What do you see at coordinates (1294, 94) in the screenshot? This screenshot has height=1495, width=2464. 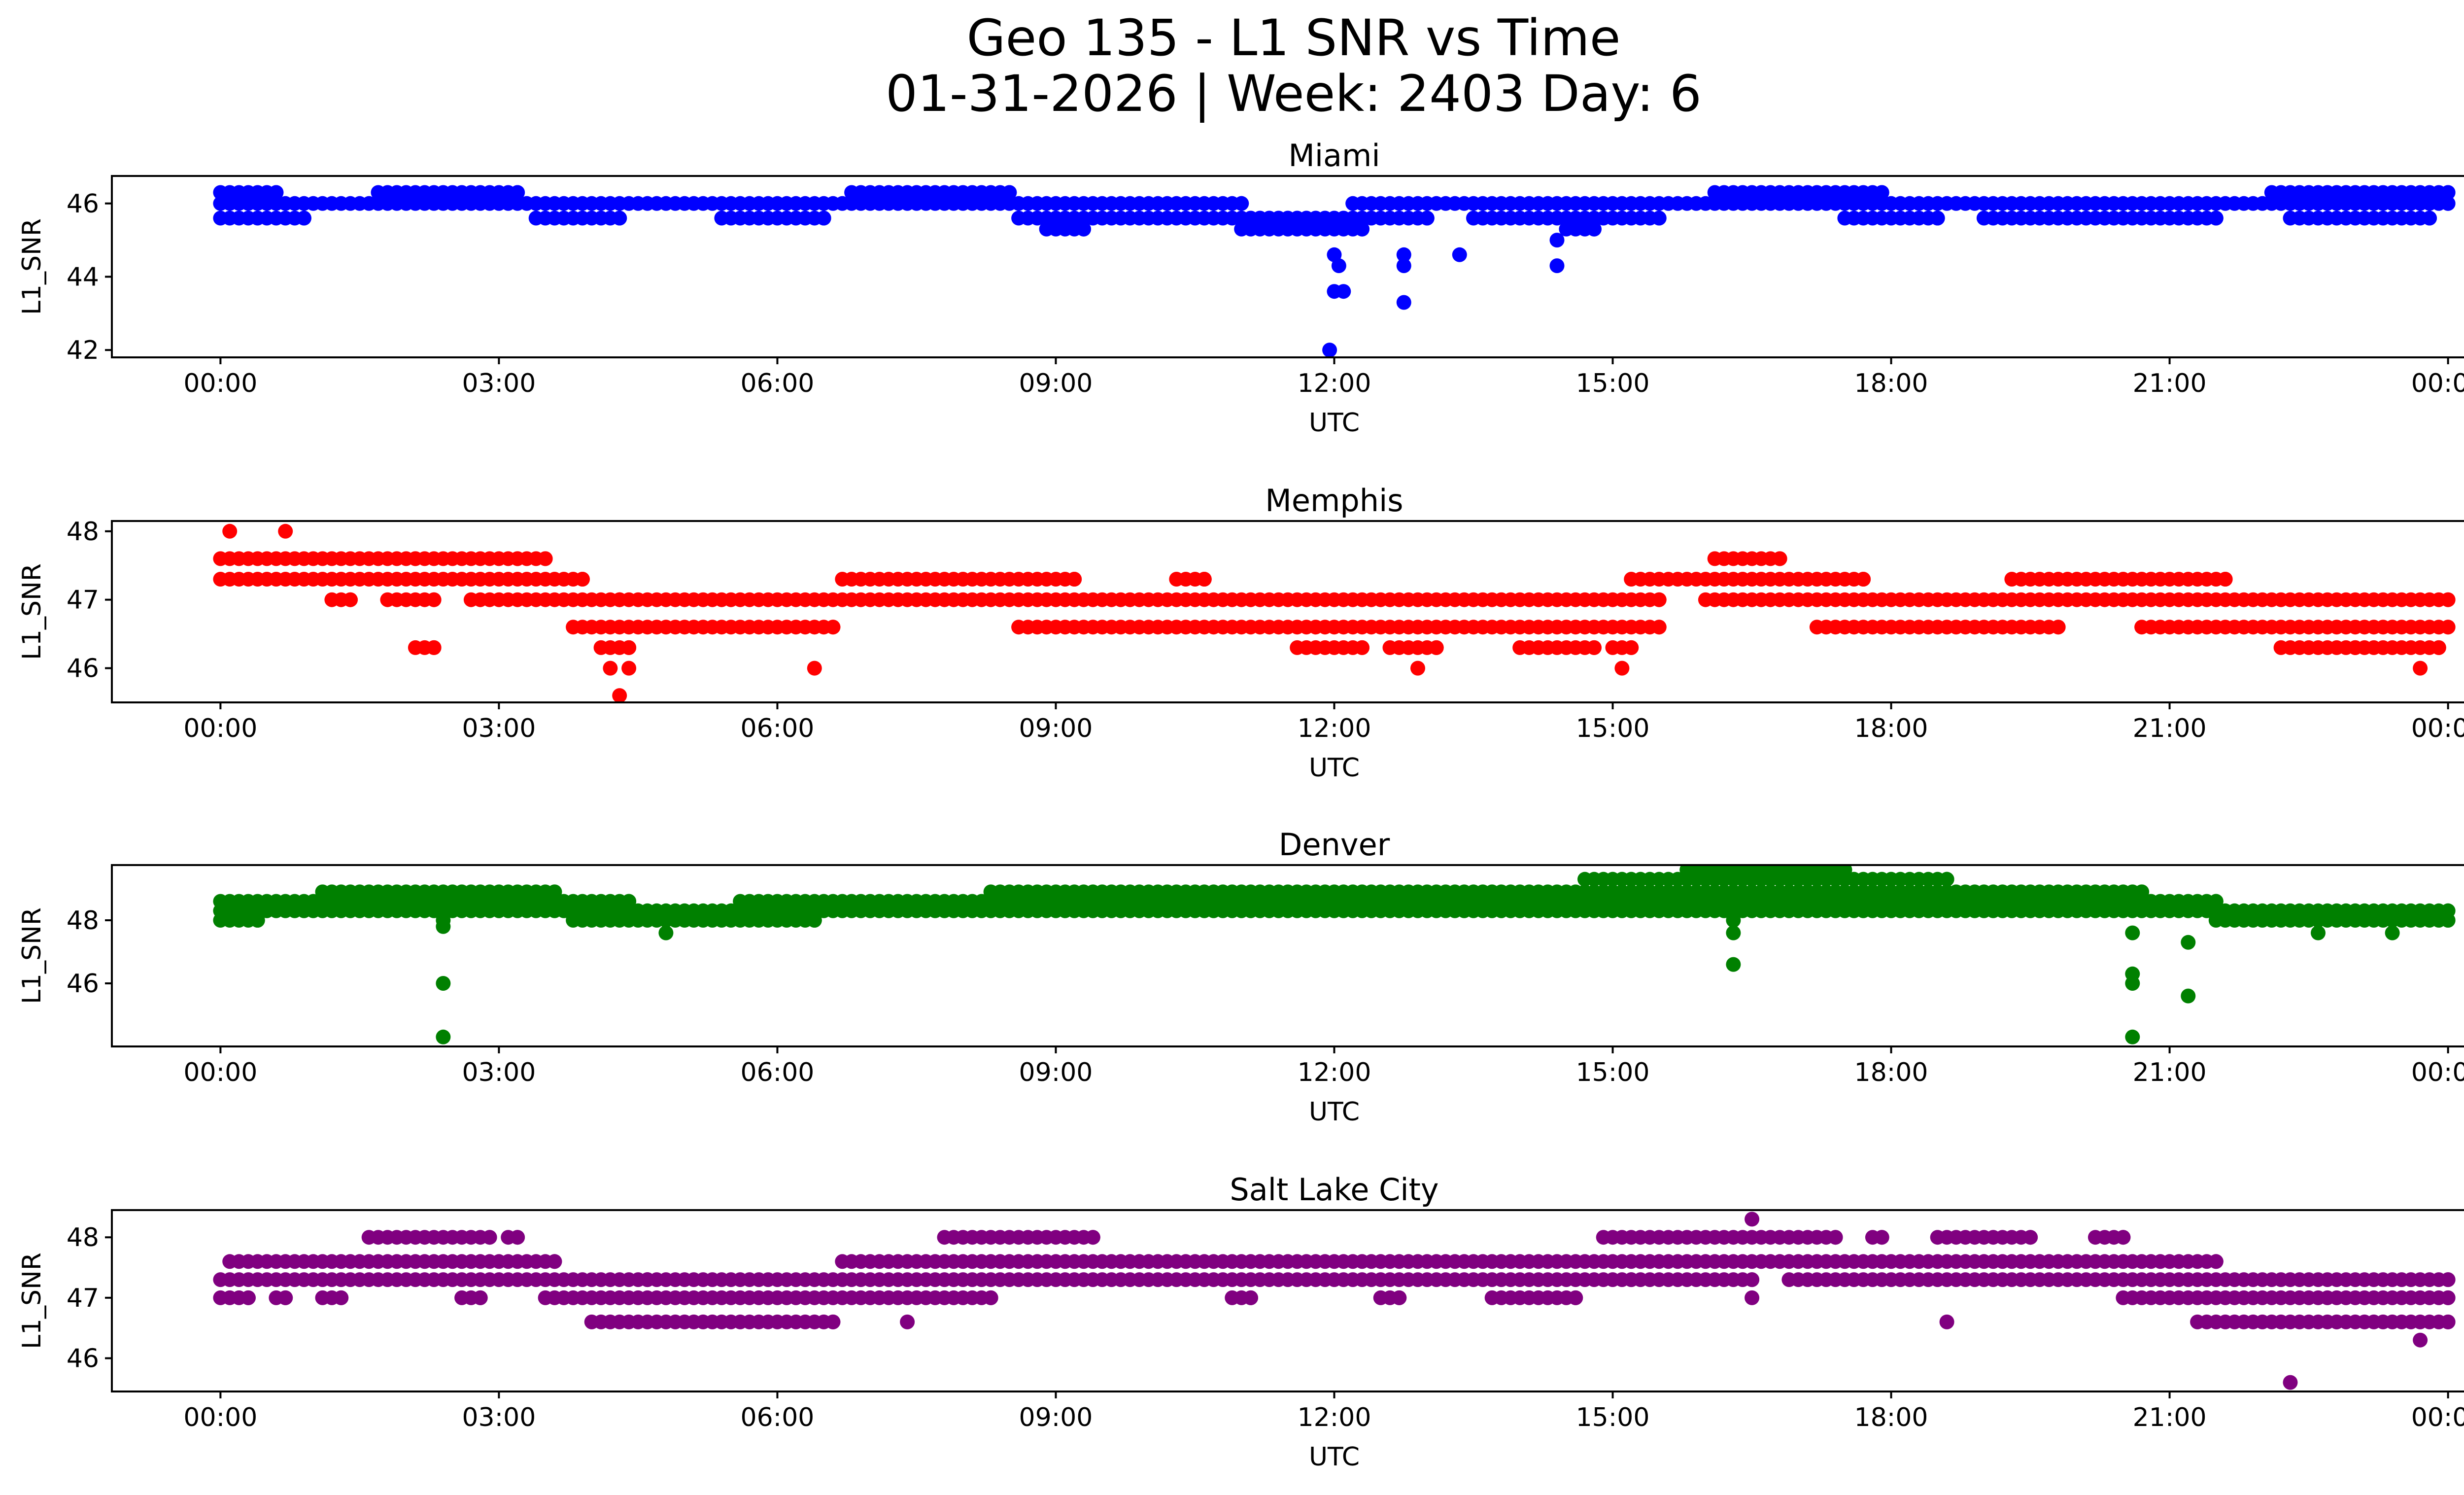 I see `figure-title-line2: 01-31-2026 | Week: 2403 Day: 6` at bounding box center [1294, 94].